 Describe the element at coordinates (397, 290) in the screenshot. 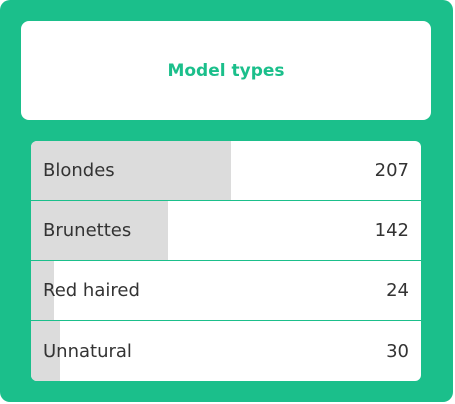

I see `row-value: 24` at that location.